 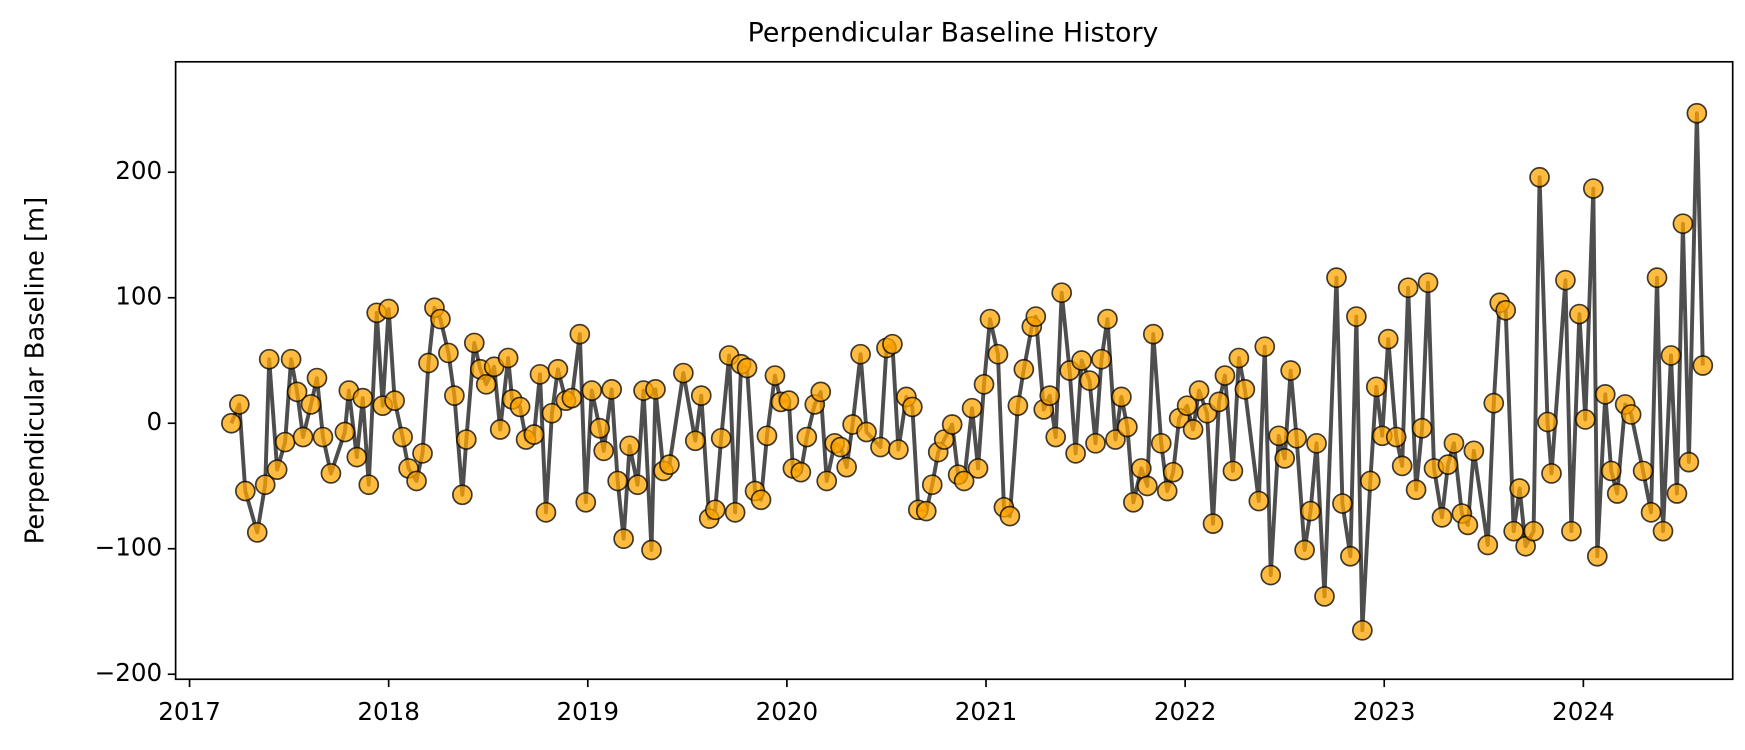 What do you see at coordinates (1185, 711) in the screenshot?
I see `x-tick-label: 2022` at bounding box center [1185, 711].